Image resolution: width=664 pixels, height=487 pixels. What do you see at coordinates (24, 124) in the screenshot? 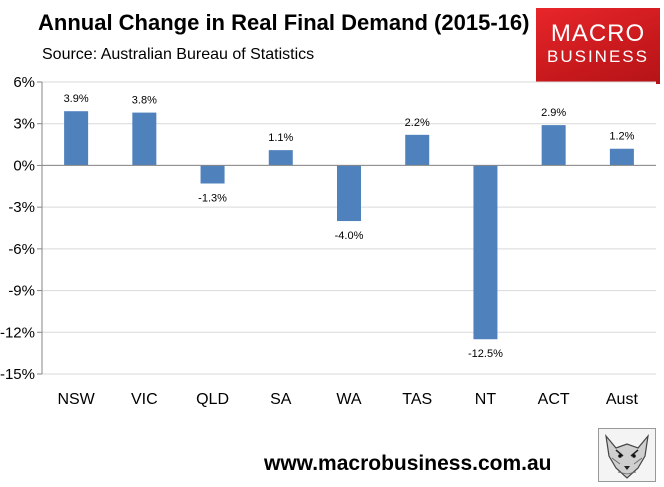
I see `y-tick-label: 3%` at bounding box center [24, 124].